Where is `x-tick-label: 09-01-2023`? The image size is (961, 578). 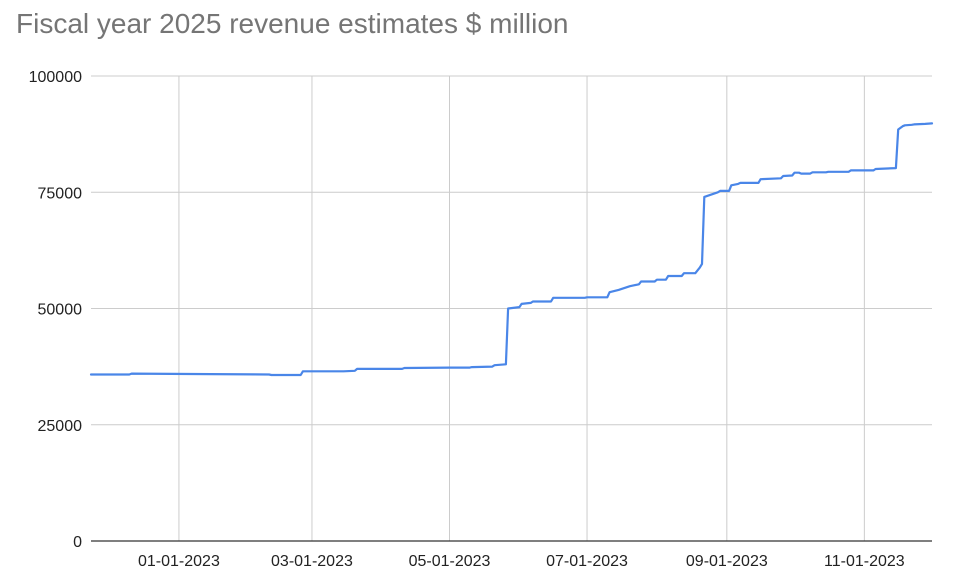
x-tick-label: 09-01-2023 is located at coordinates (727, 561).